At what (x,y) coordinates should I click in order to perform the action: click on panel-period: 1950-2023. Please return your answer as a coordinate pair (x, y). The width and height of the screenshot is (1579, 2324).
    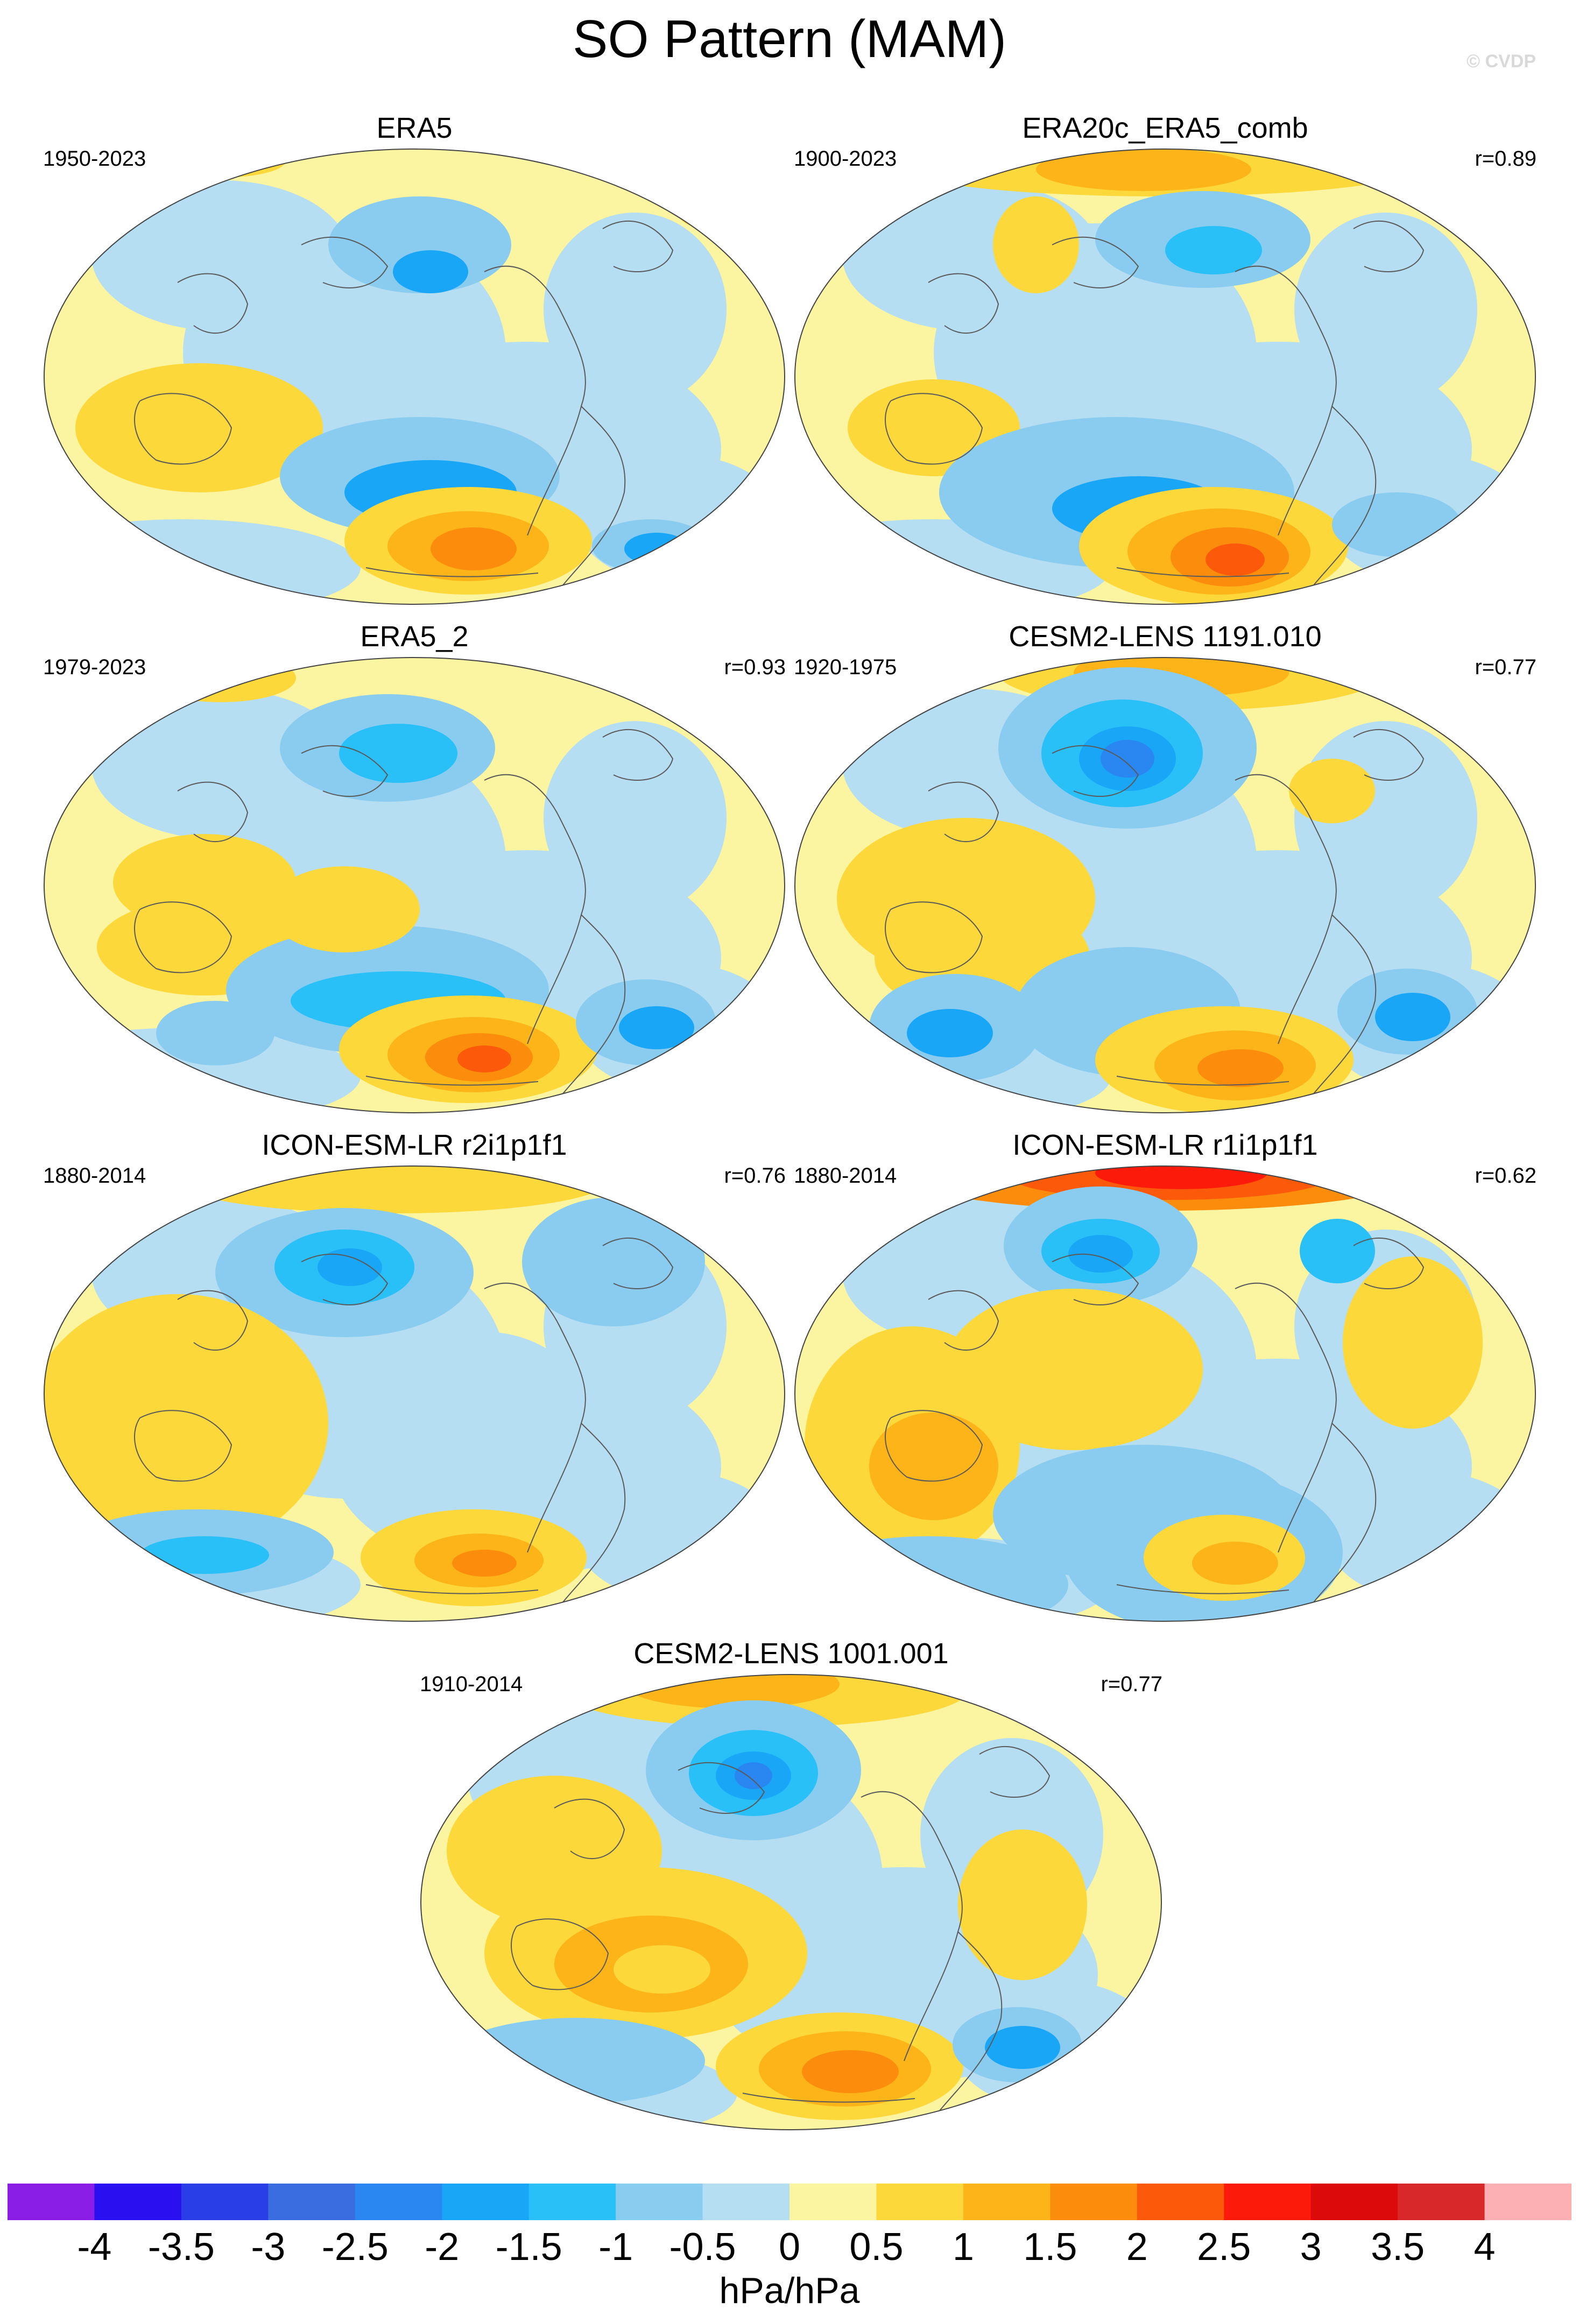
    Looking at the image, I should click on (94, 159).